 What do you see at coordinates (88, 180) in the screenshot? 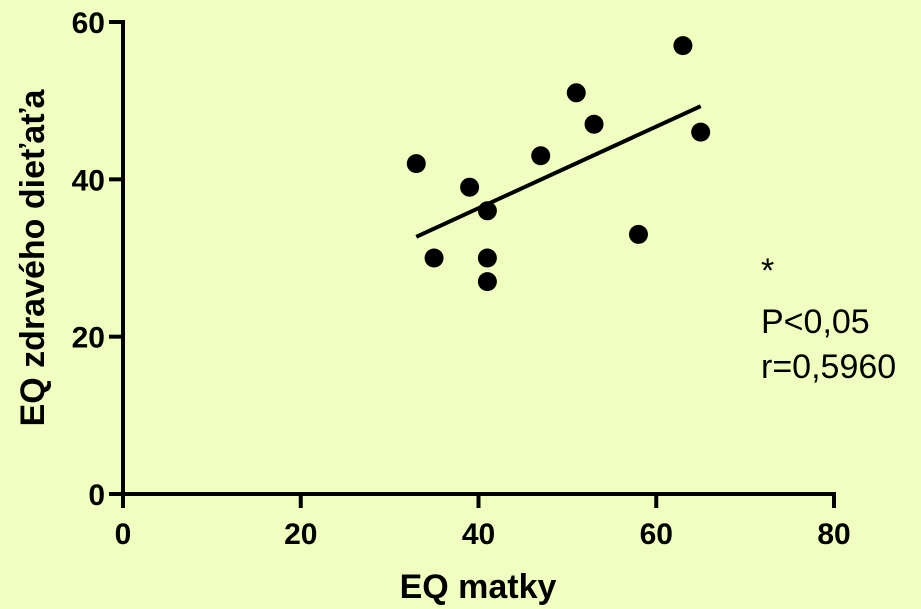
I see `y-tick-label: 40` at bounding box center [88, 180].